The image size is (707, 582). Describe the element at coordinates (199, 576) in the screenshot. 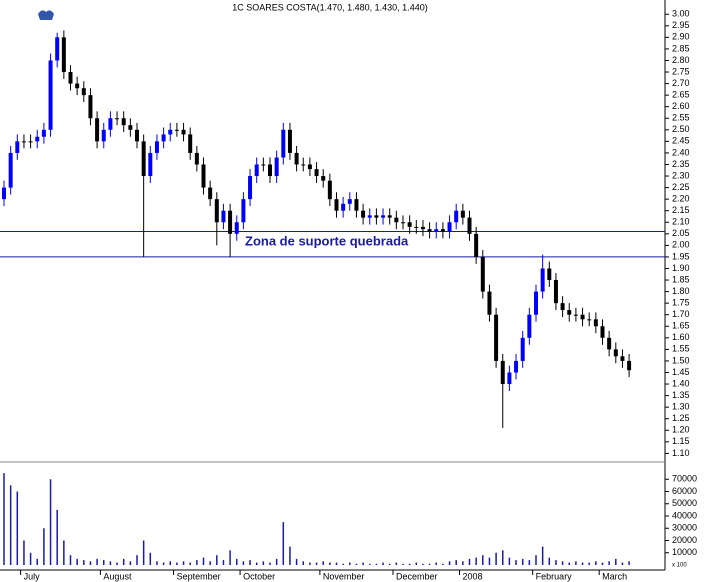

I see `x-tick-label: September` at that location.